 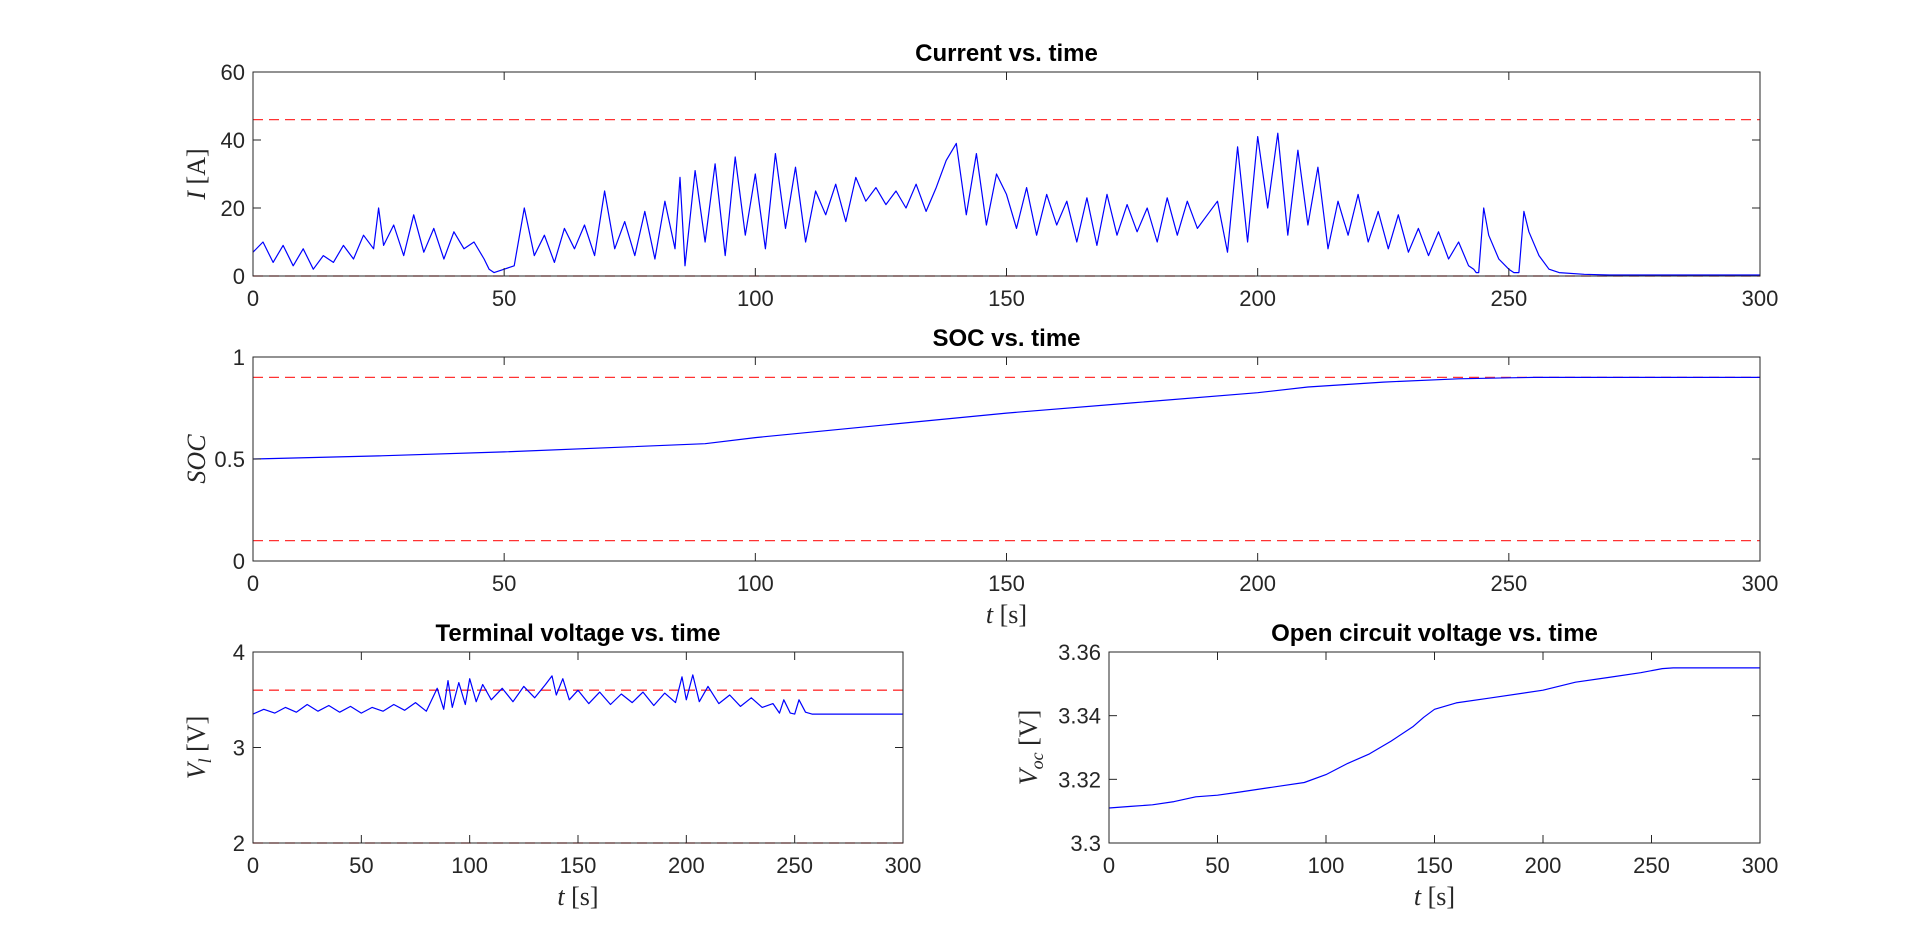 What do you see at coordinates (239, 357) in the screenshot?
I see `y-tick-label: 1` at bounding box center [239, 357].